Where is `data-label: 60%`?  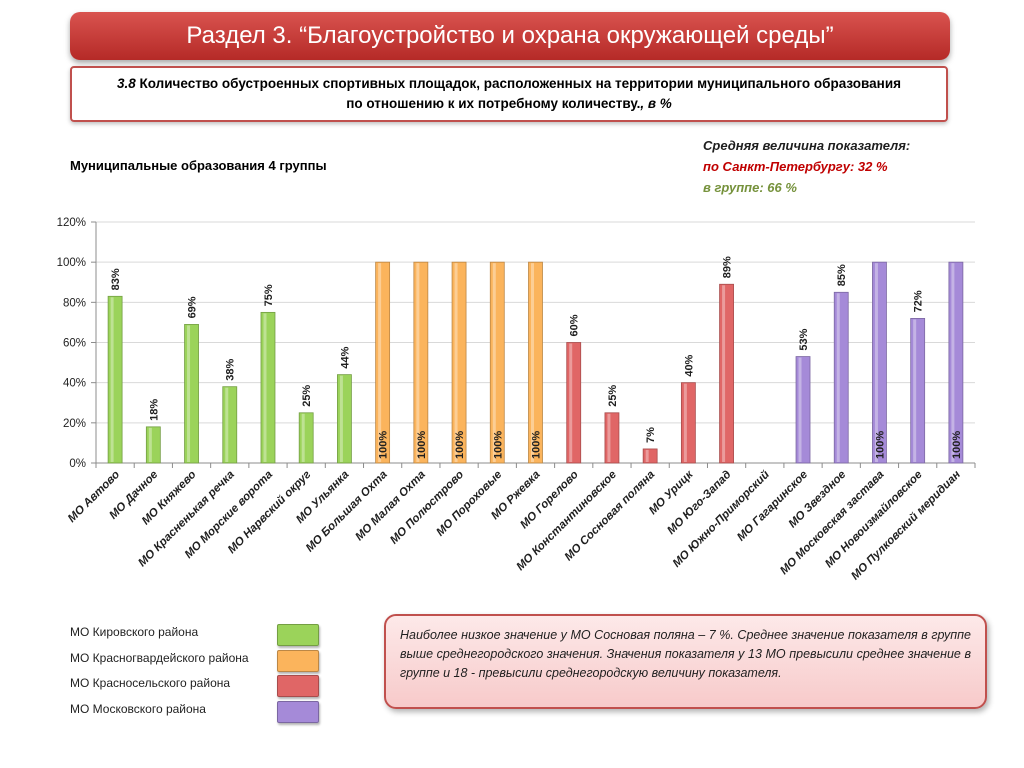 data-label: 60% is located at coordinates (575, 325).